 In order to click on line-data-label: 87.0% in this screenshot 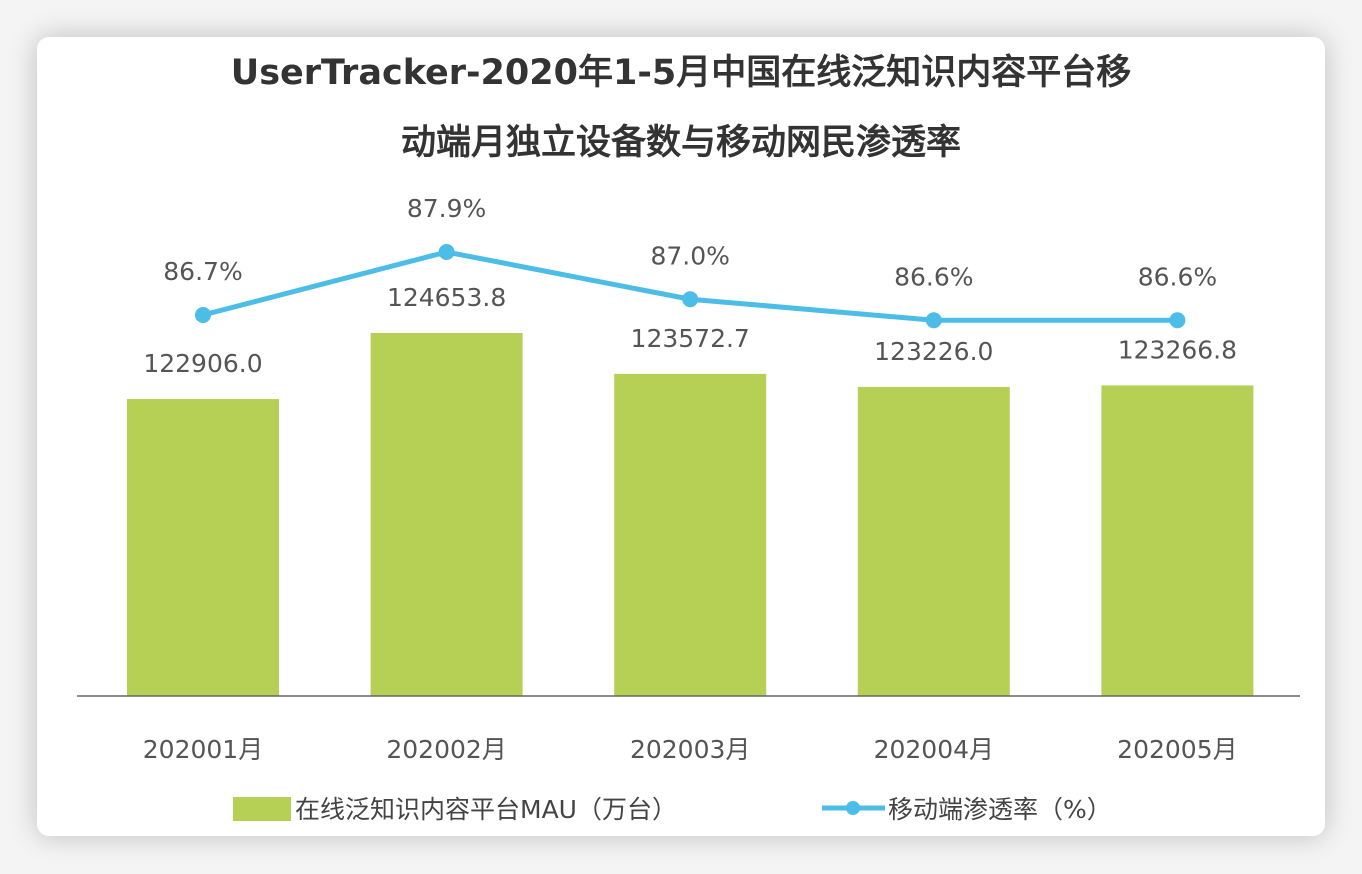, I will do `click(689, 255)`.